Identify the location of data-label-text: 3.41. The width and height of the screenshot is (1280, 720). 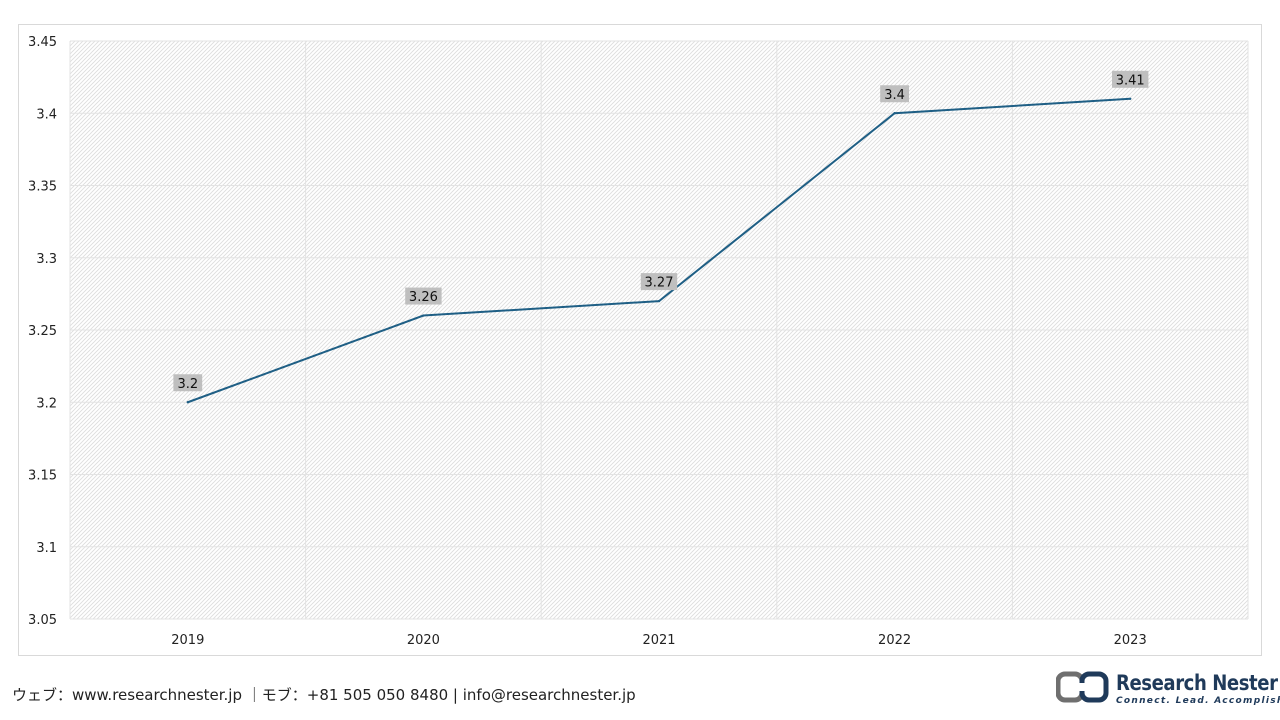
(1130, 80).